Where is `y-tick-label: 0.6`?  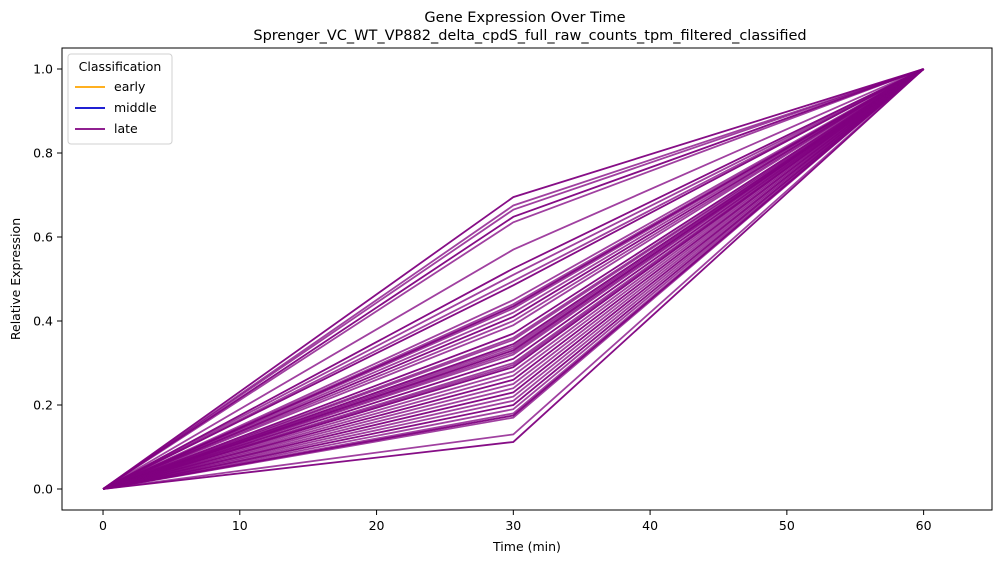 y-tick-label: 0.6 is located at coordinates (43, 237).